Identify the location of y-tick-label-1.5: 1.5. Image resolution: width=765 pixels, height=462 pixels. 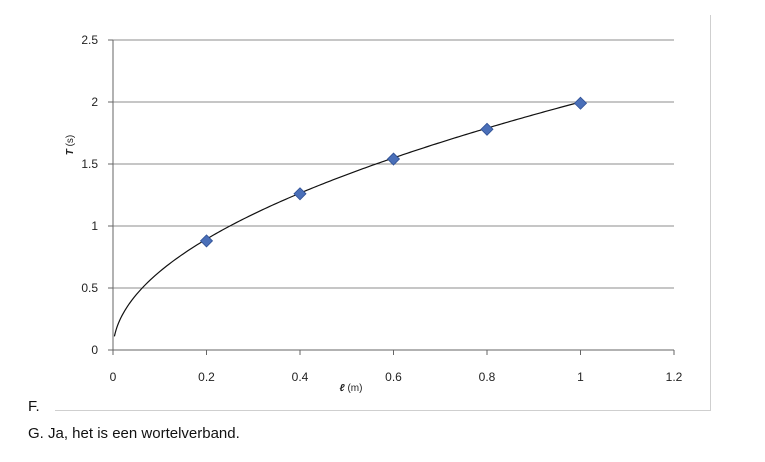
(89, 164).